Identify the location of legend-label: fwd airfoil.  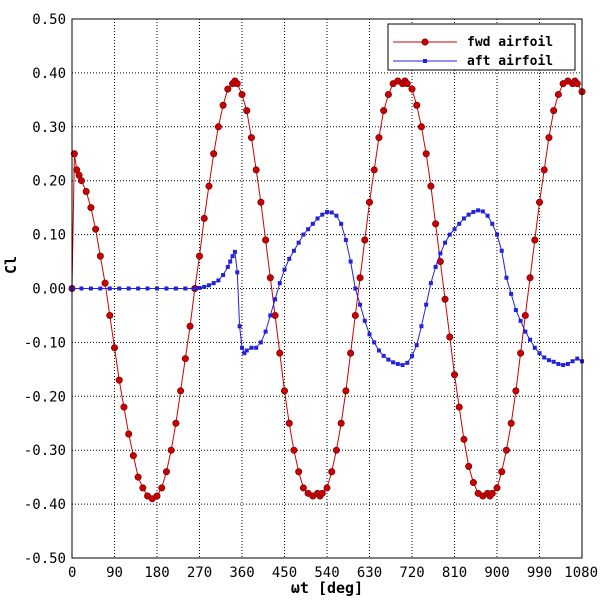
(510, 42).